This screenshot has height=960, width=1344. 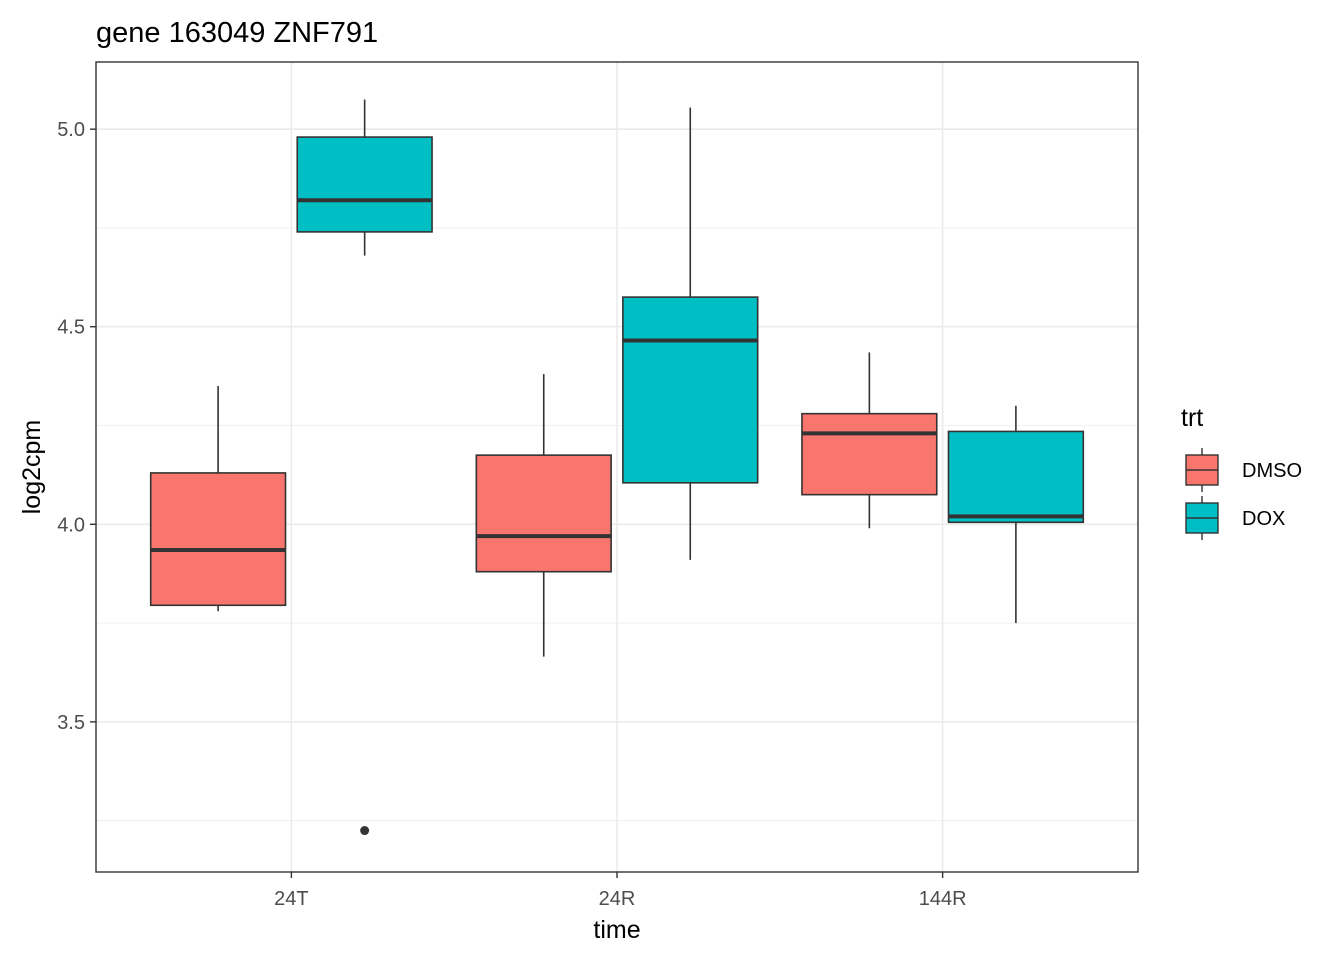 What do you see at coordinates (237, 33) in the screenshot?
I see `chart-title: gene 163049 ZNF791` at bounding box center [237, 33].